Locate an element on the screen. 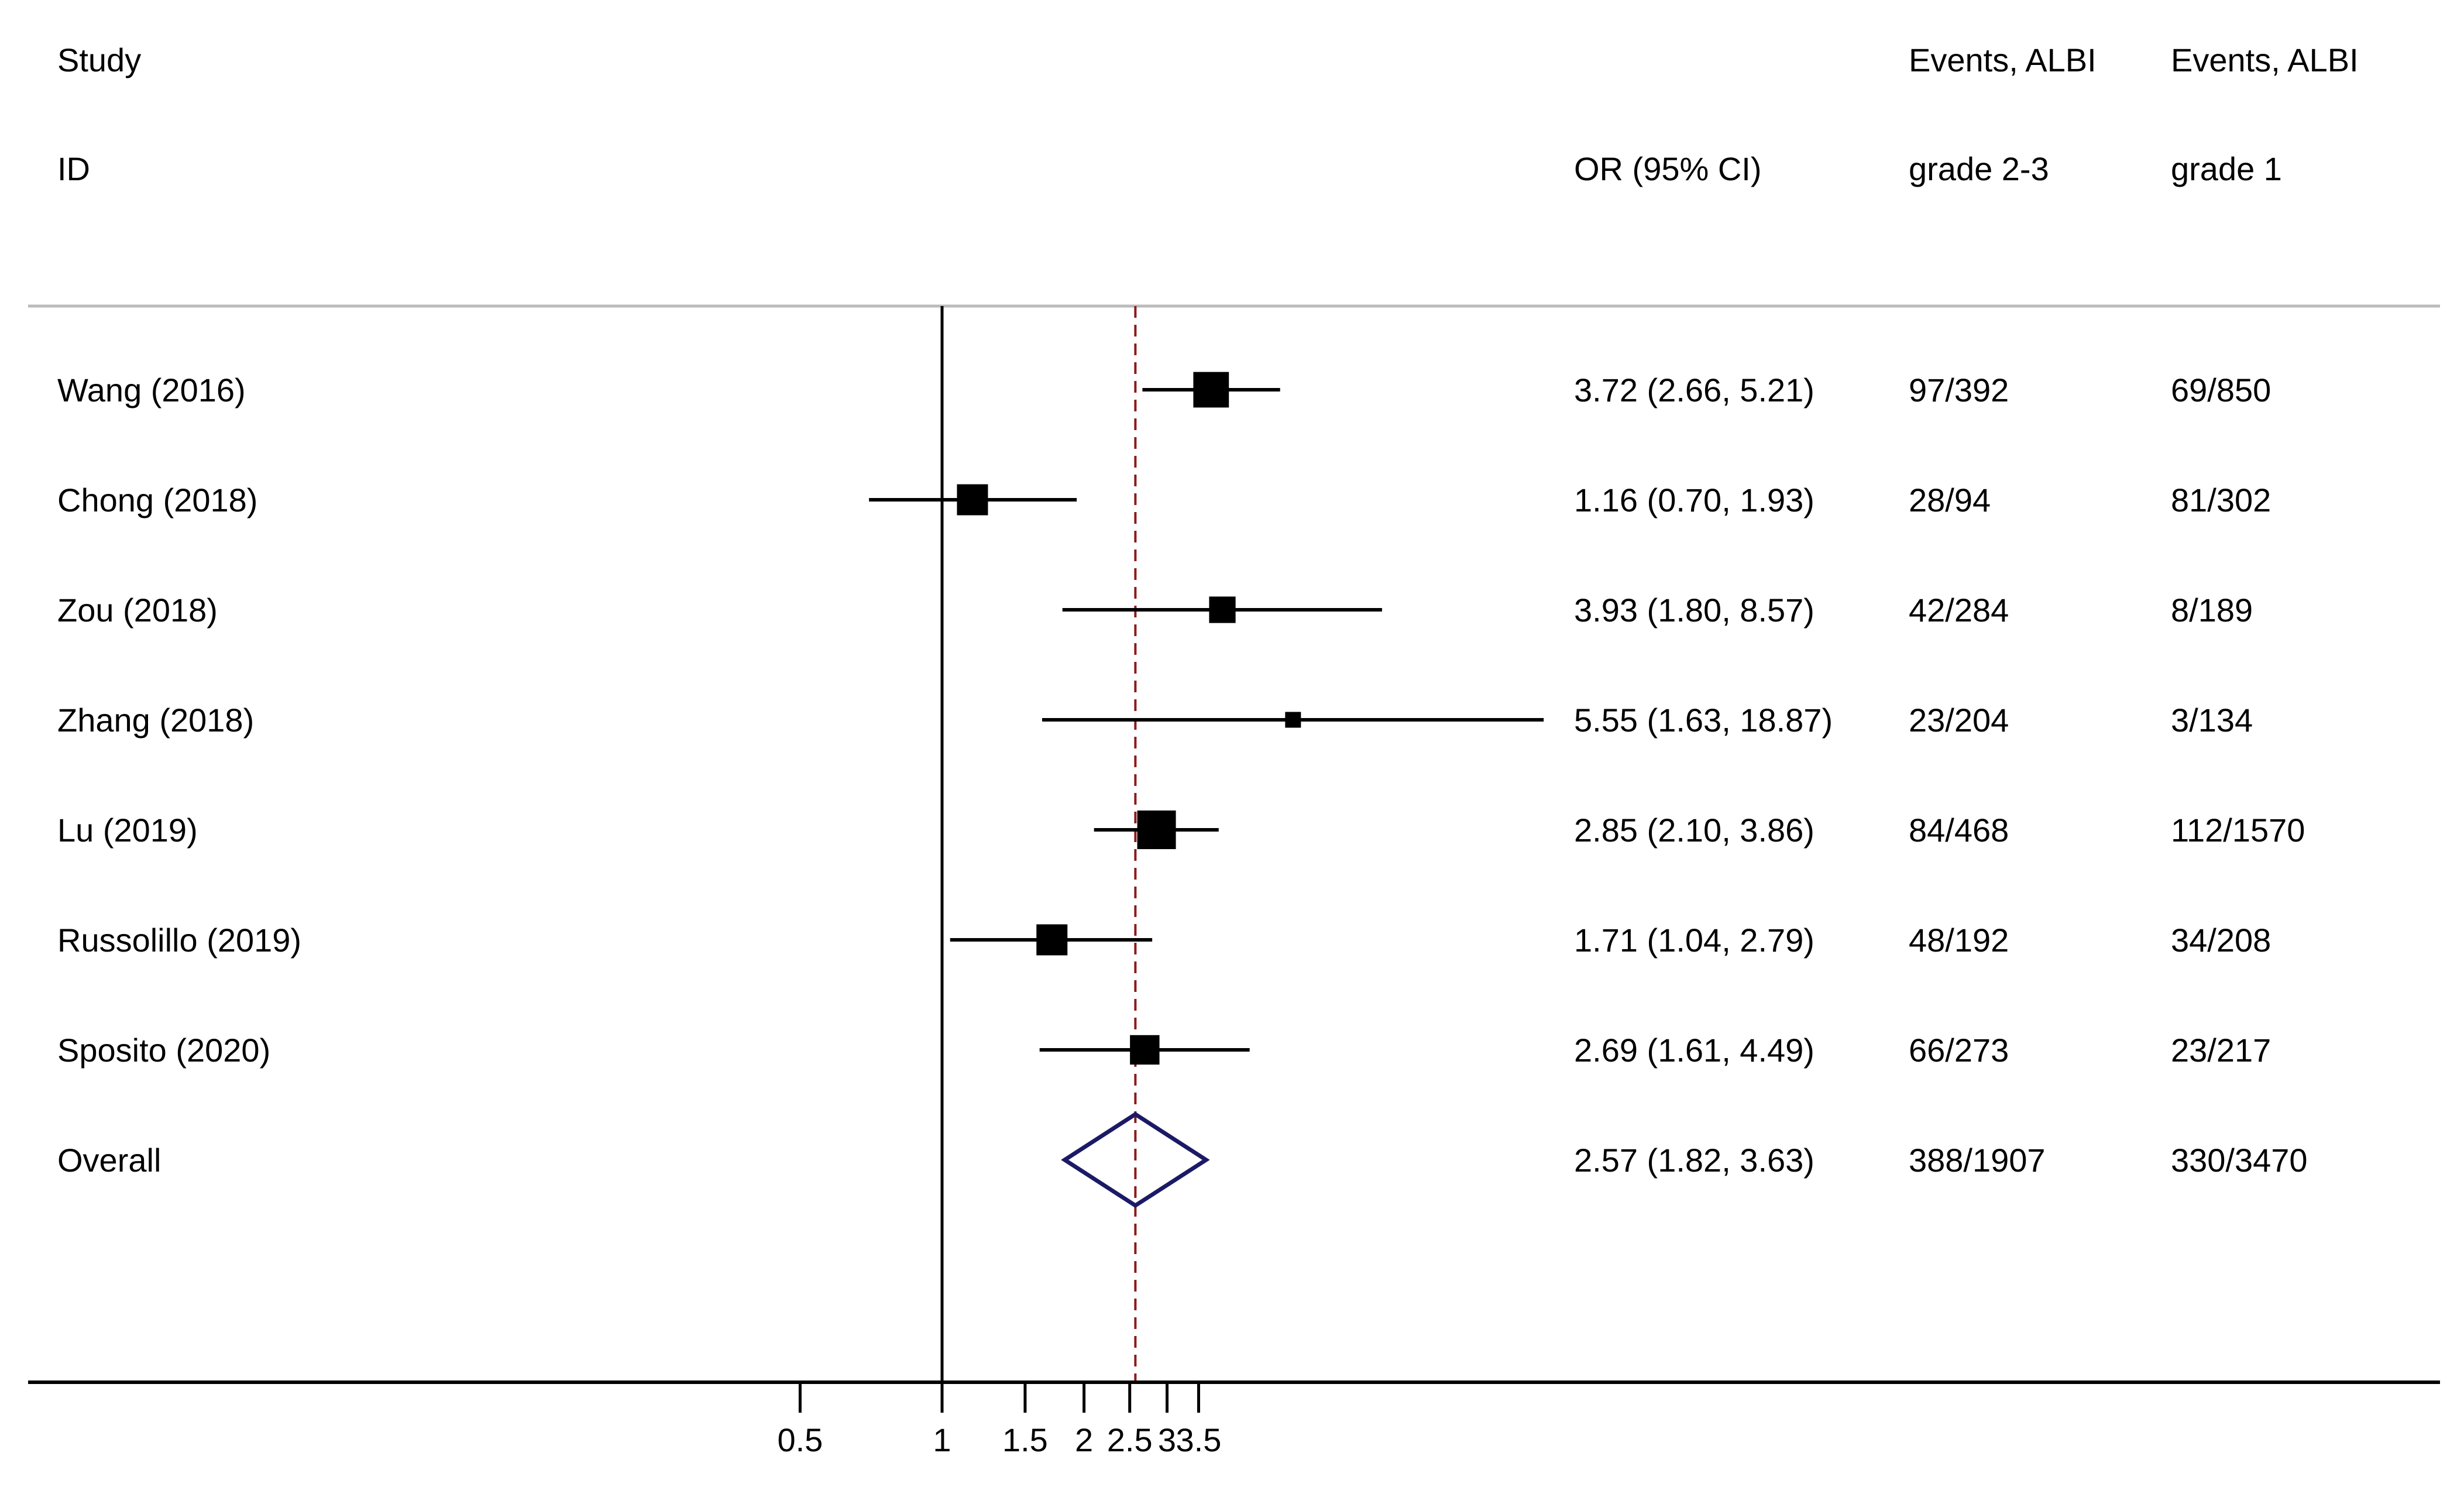 This screenshot has width=2464, height=1487. events-grade-2-3: 23/204 is located at coordinates (1959, 720).